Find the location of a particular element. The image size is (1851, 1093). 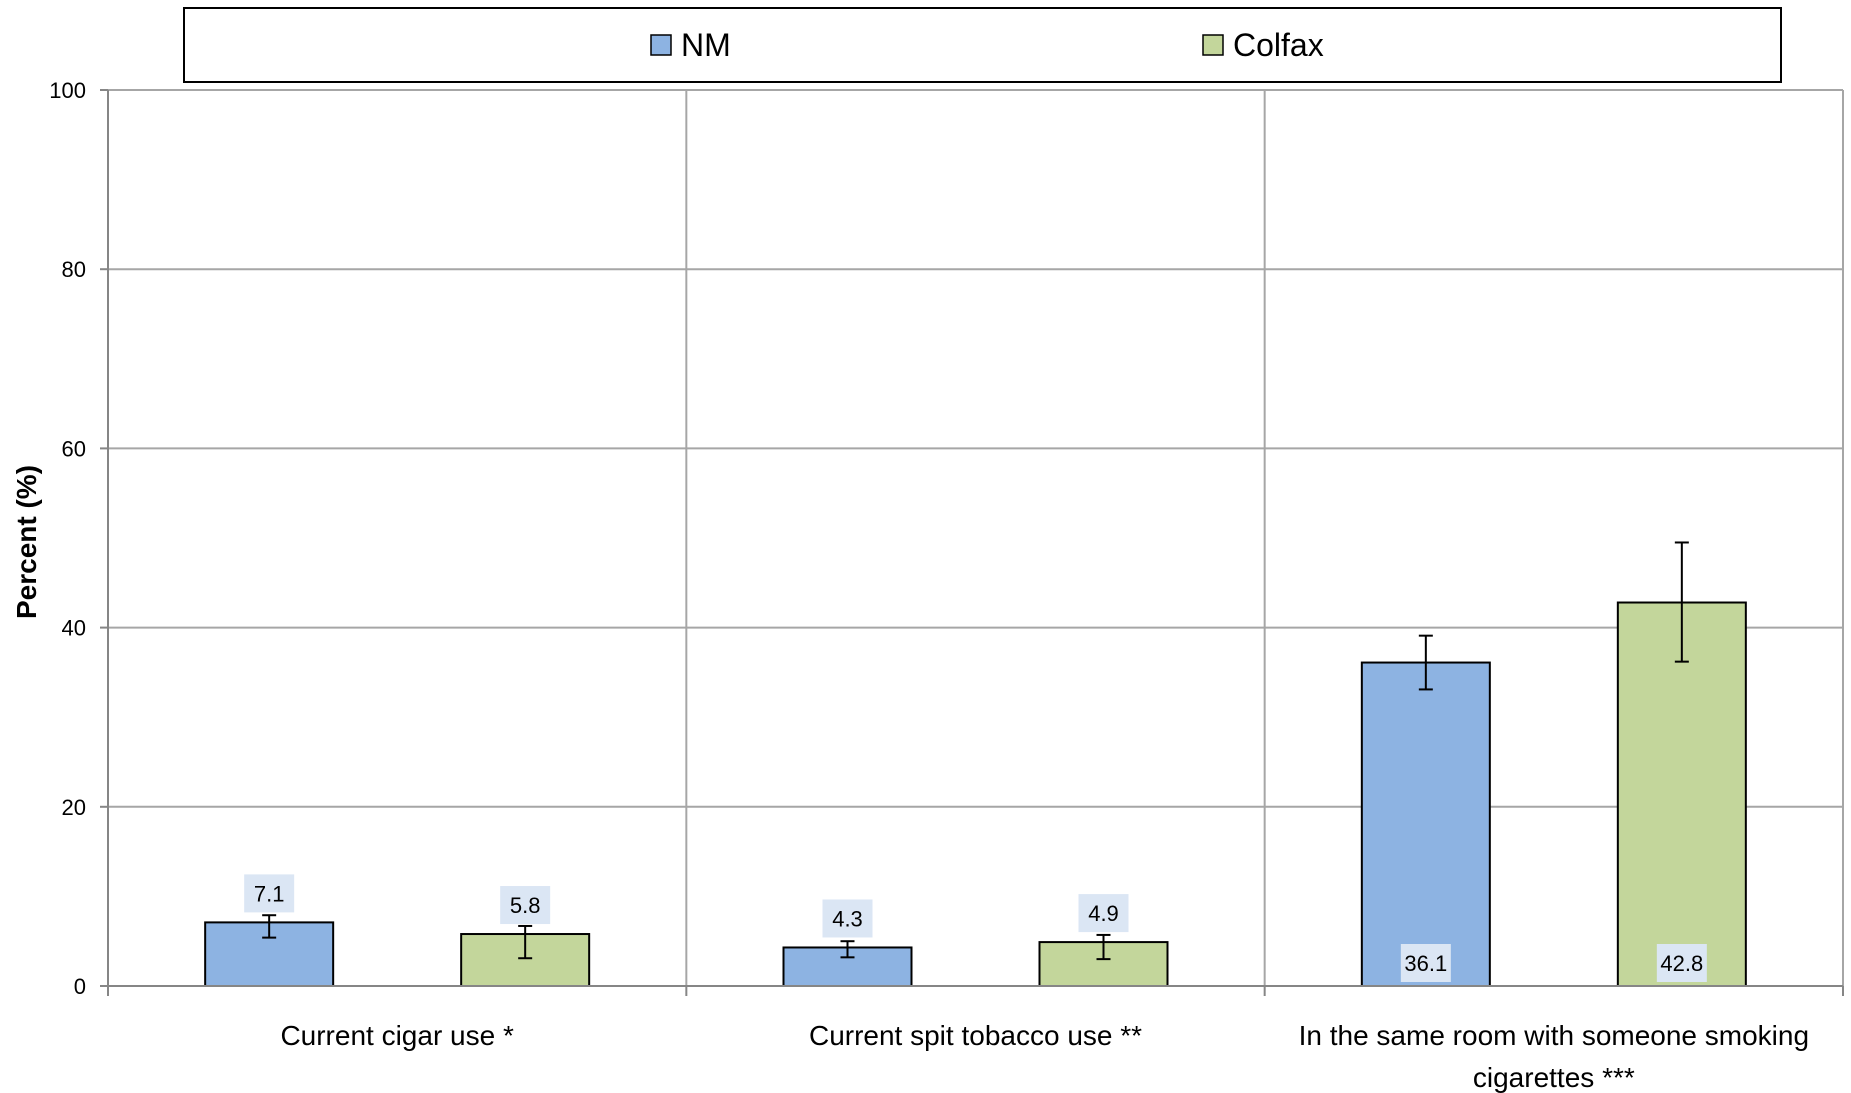

x-category-label: Current cigar use * is located at coordinates (397, 1035).